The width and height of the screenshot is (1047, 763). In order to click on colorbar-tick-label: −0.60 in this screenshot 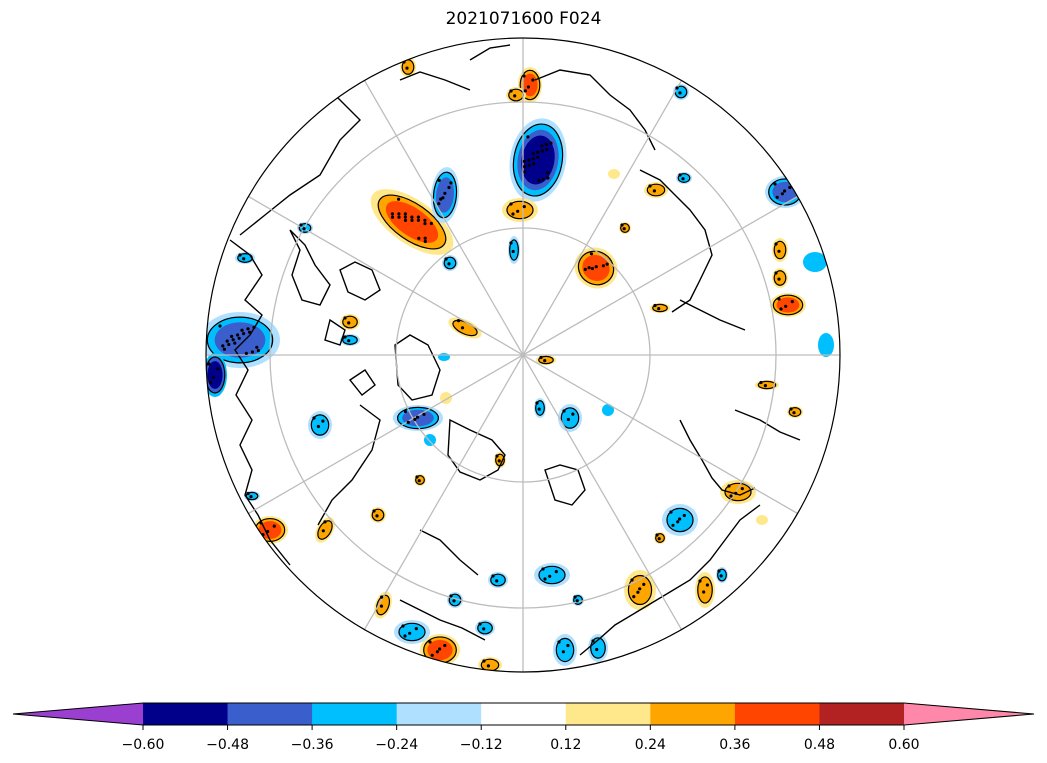, I will do `click(143, 745)`.